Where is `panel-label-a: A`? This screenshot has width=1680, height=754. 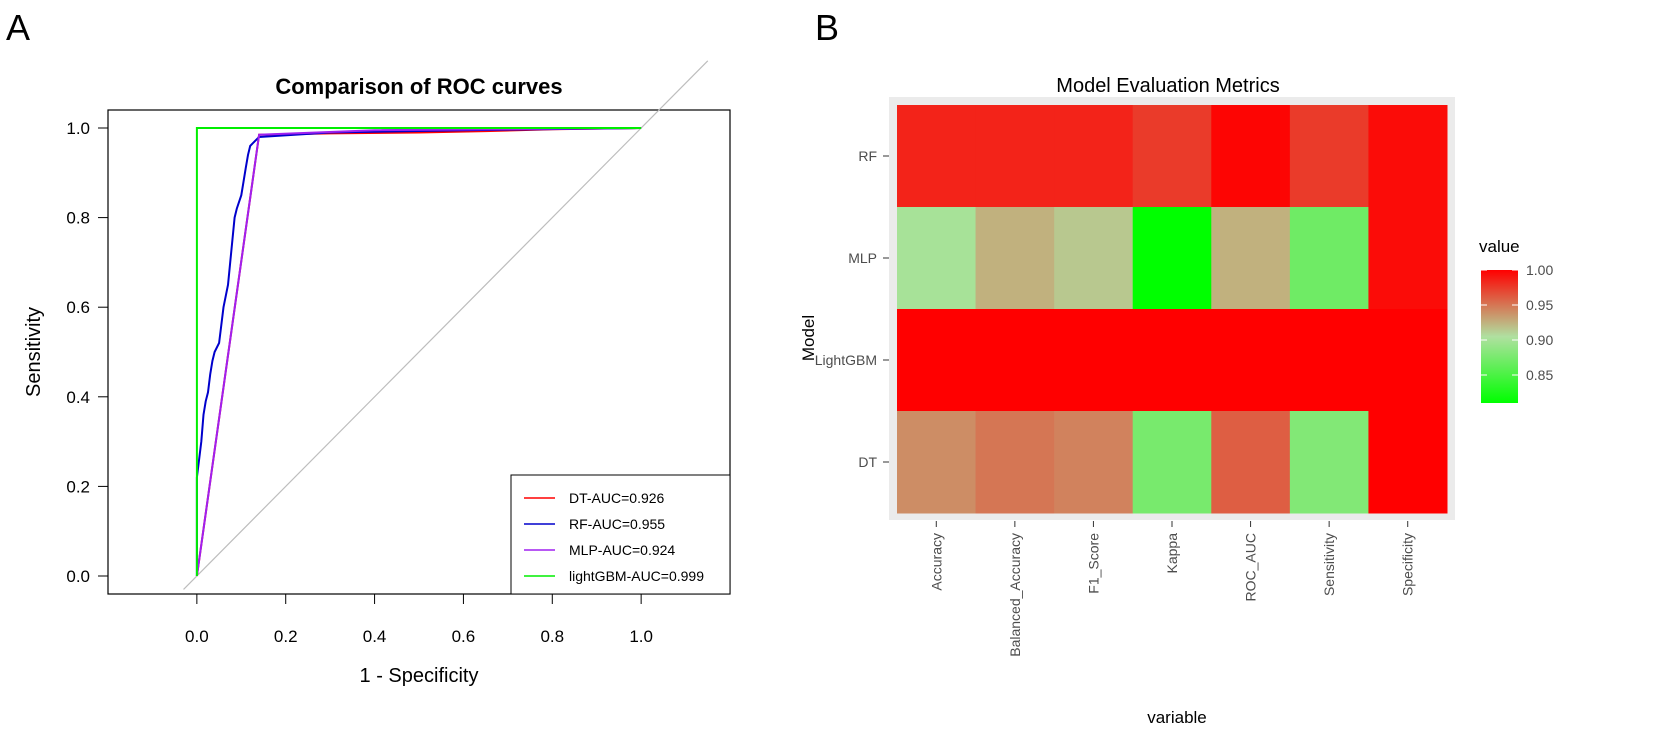 panel-label-a: A is located at coordinates (18, 27).